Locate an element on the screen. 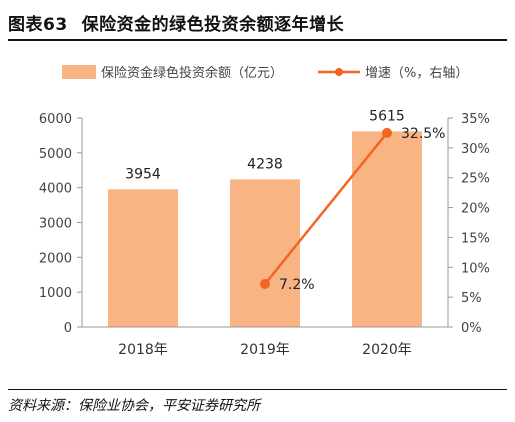 Image resolution: width=515 pixels, height=422 pixels. x-tick-label: 2020年 is located at coordinates (387, 350).